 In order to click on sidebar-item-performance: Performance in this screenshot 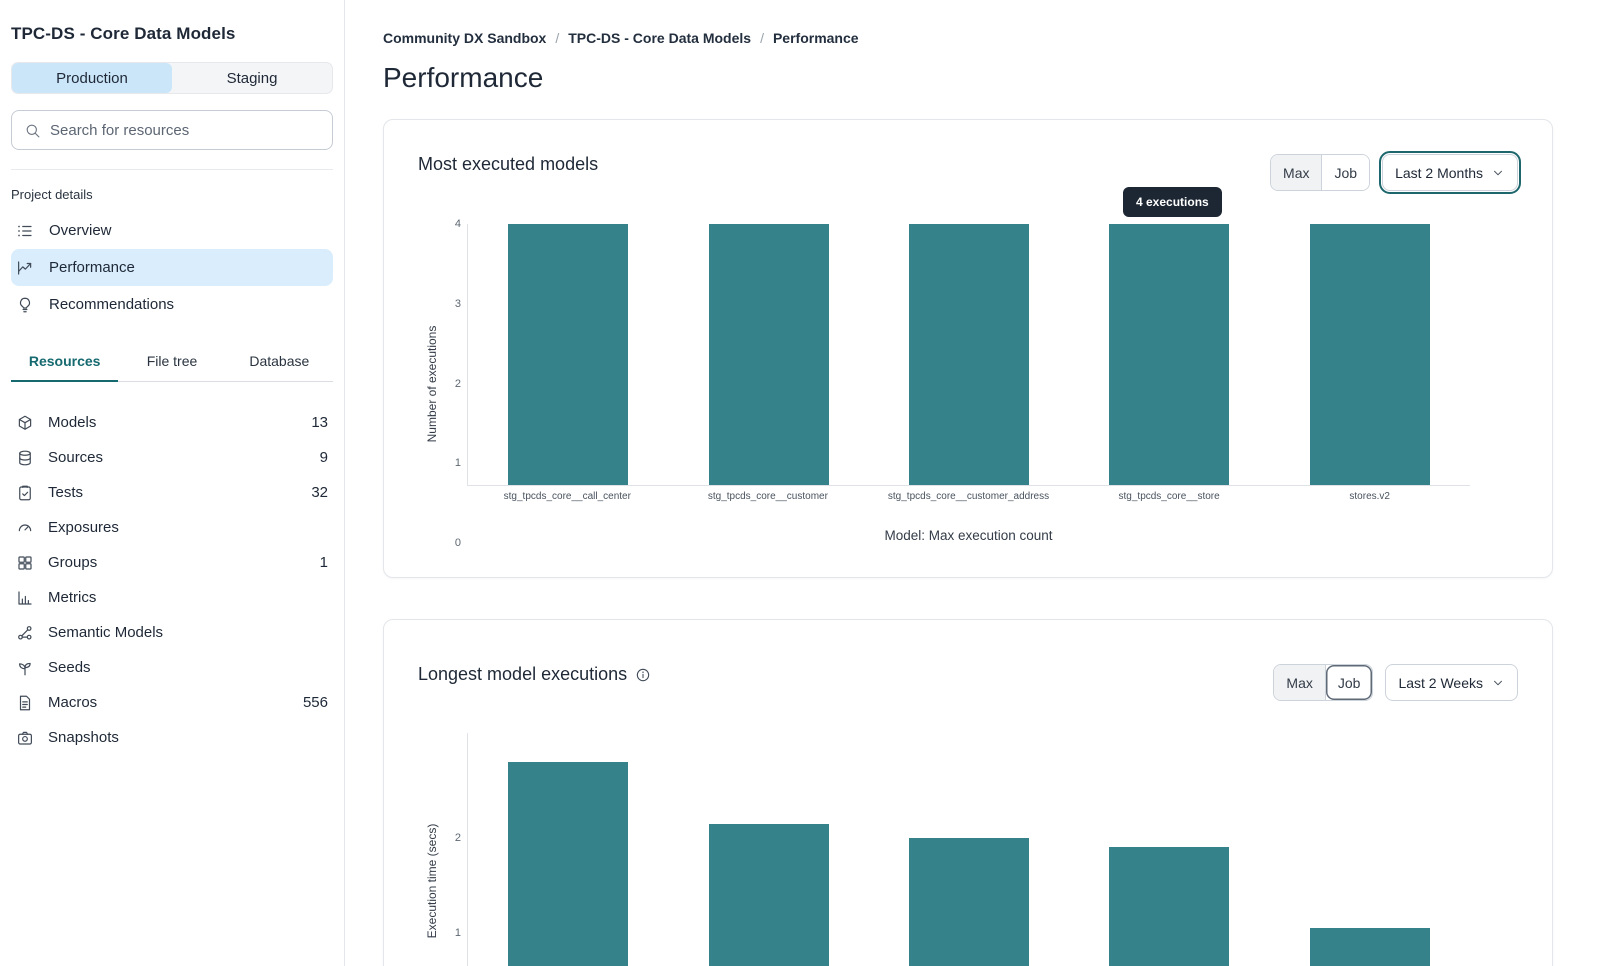, I will do `click(172, 267)`.